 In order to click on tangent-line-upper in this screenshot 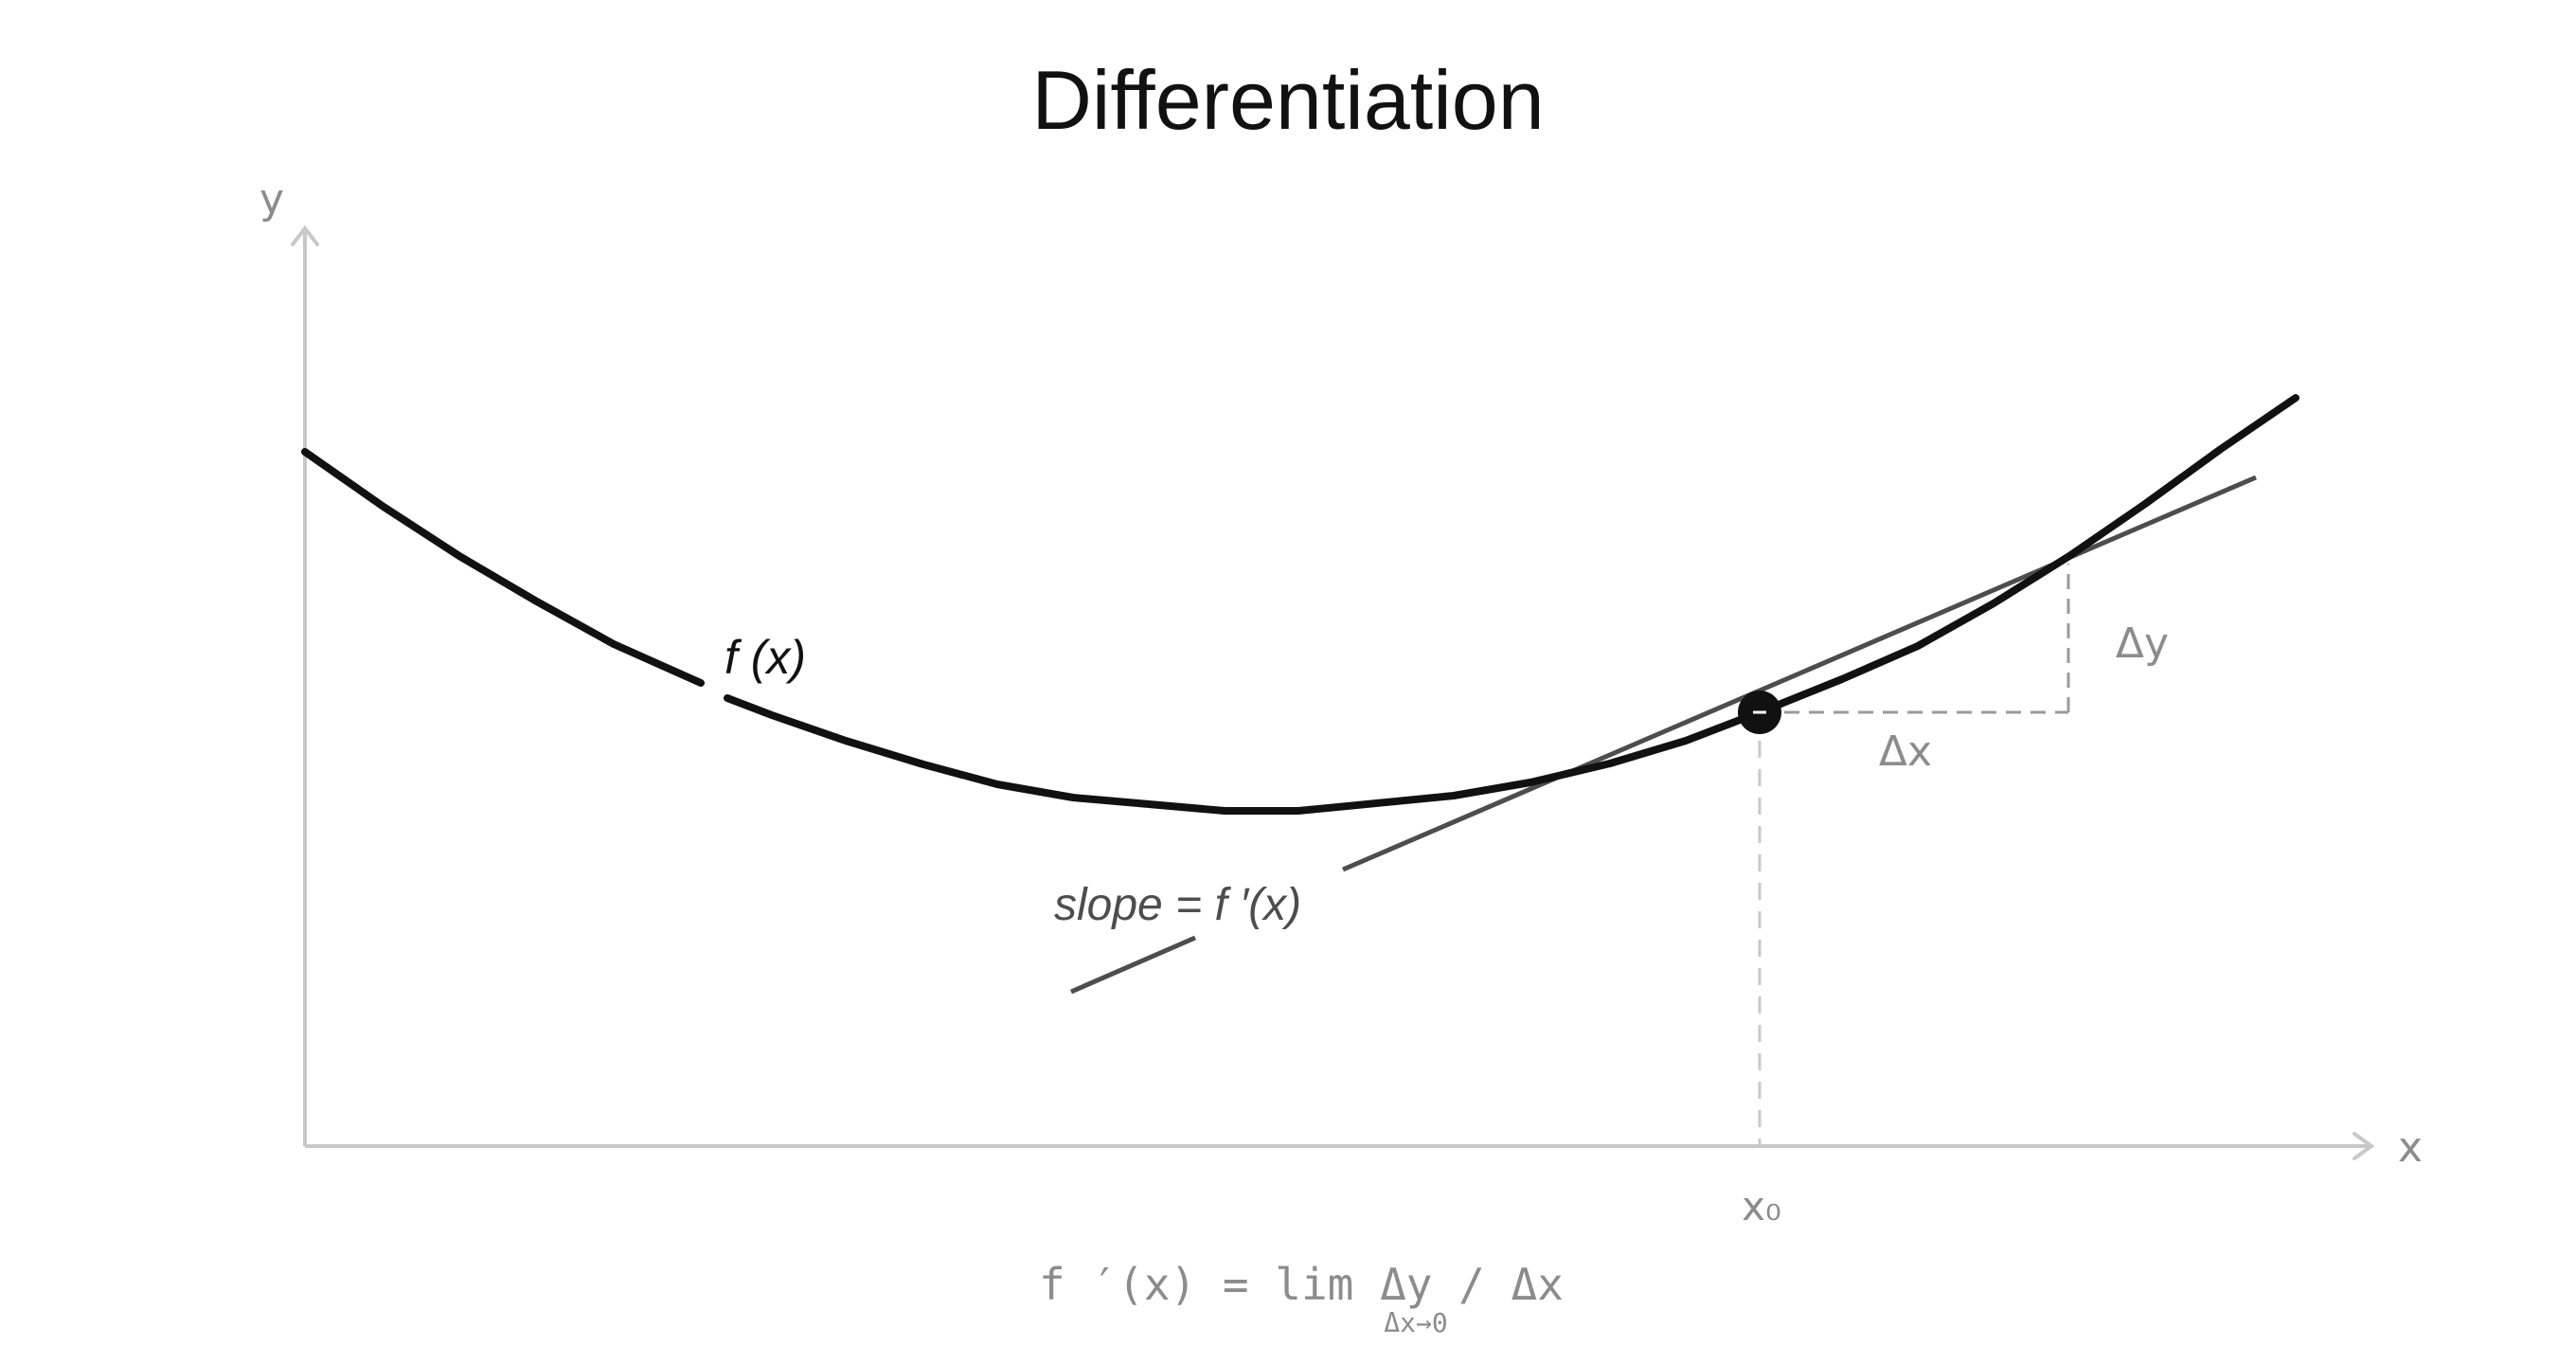, I will do `click(1799, 673)`.